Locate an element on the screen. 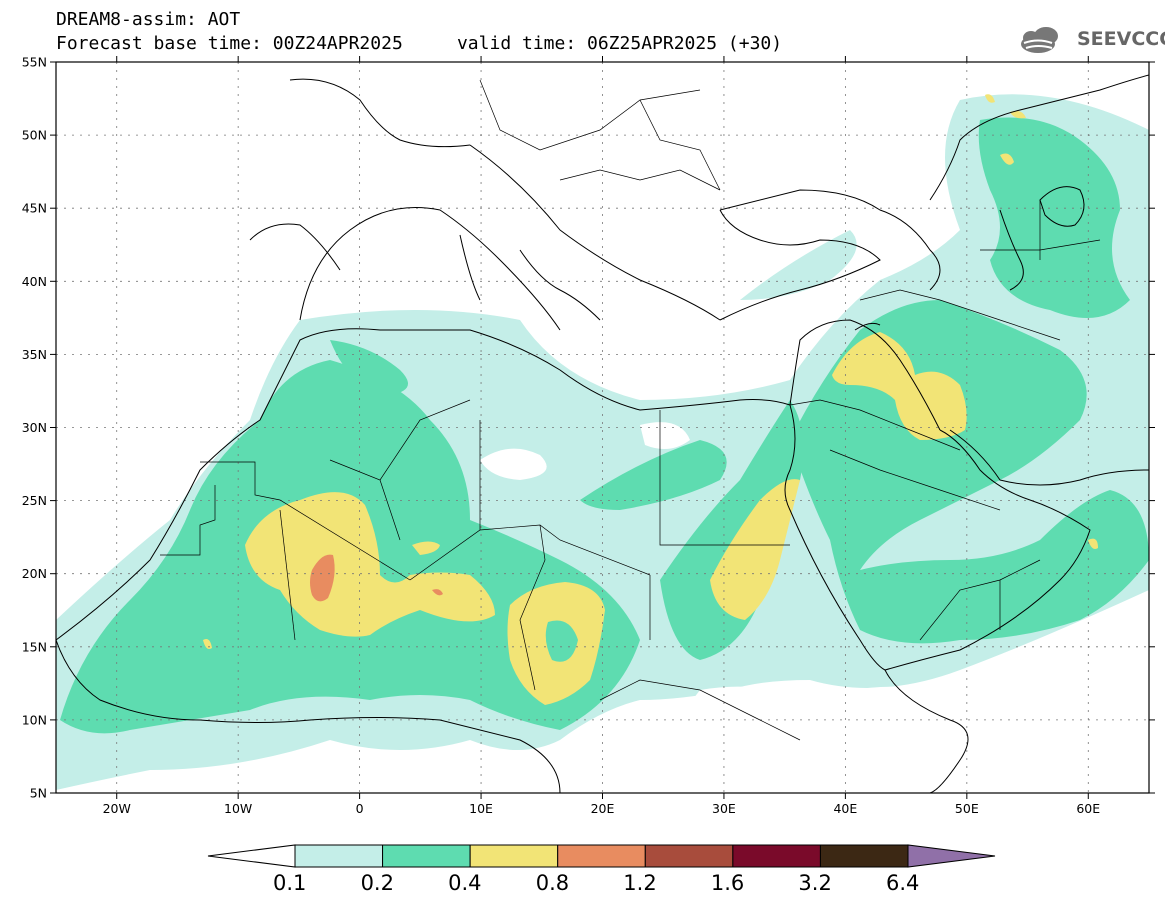 This screenshot has height=905, width=1165. lon-label: 20E is located at coordinates (603, 808).